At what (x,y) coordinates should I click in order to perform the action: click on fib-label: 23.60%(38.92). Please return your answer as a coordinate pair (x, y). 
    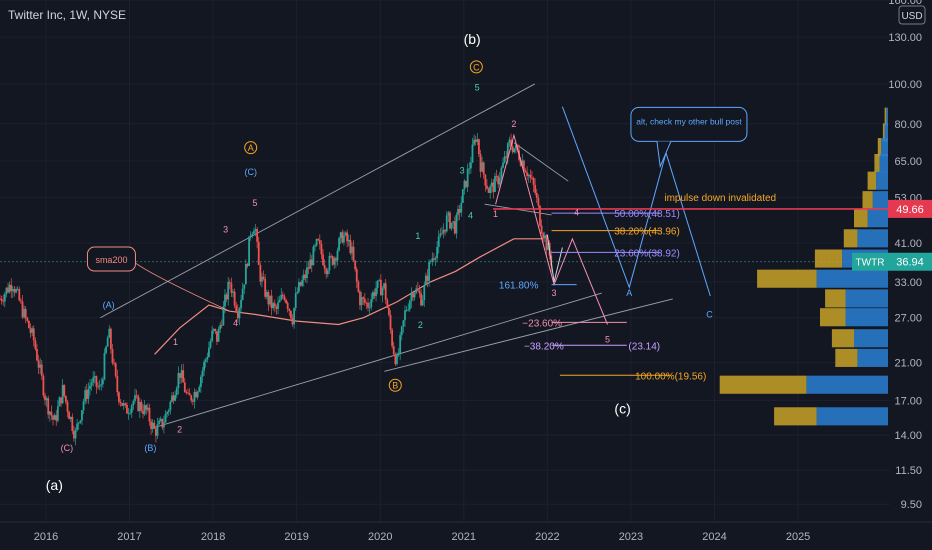
    Looking at the image, I should click on (647, 253).